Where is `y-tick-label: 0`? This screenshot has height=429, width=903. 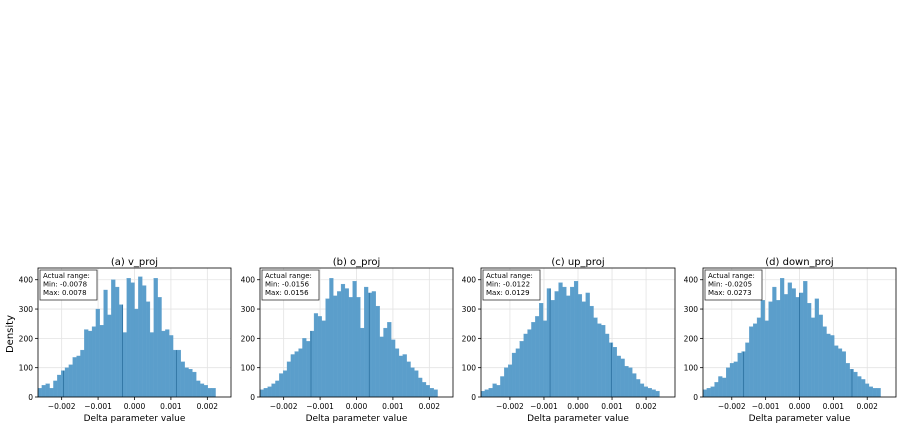 y-tick-label: 0 is located at coordinates (252, 397).